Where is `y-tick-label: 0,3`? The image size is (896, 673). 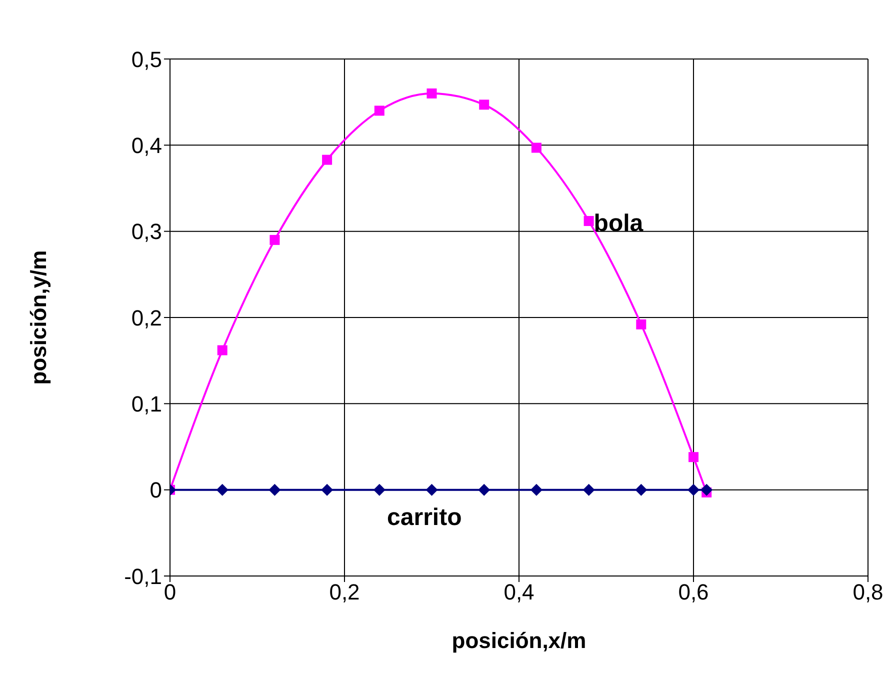 y-tick-label: 0,3 is located at coordinates (146, 231).